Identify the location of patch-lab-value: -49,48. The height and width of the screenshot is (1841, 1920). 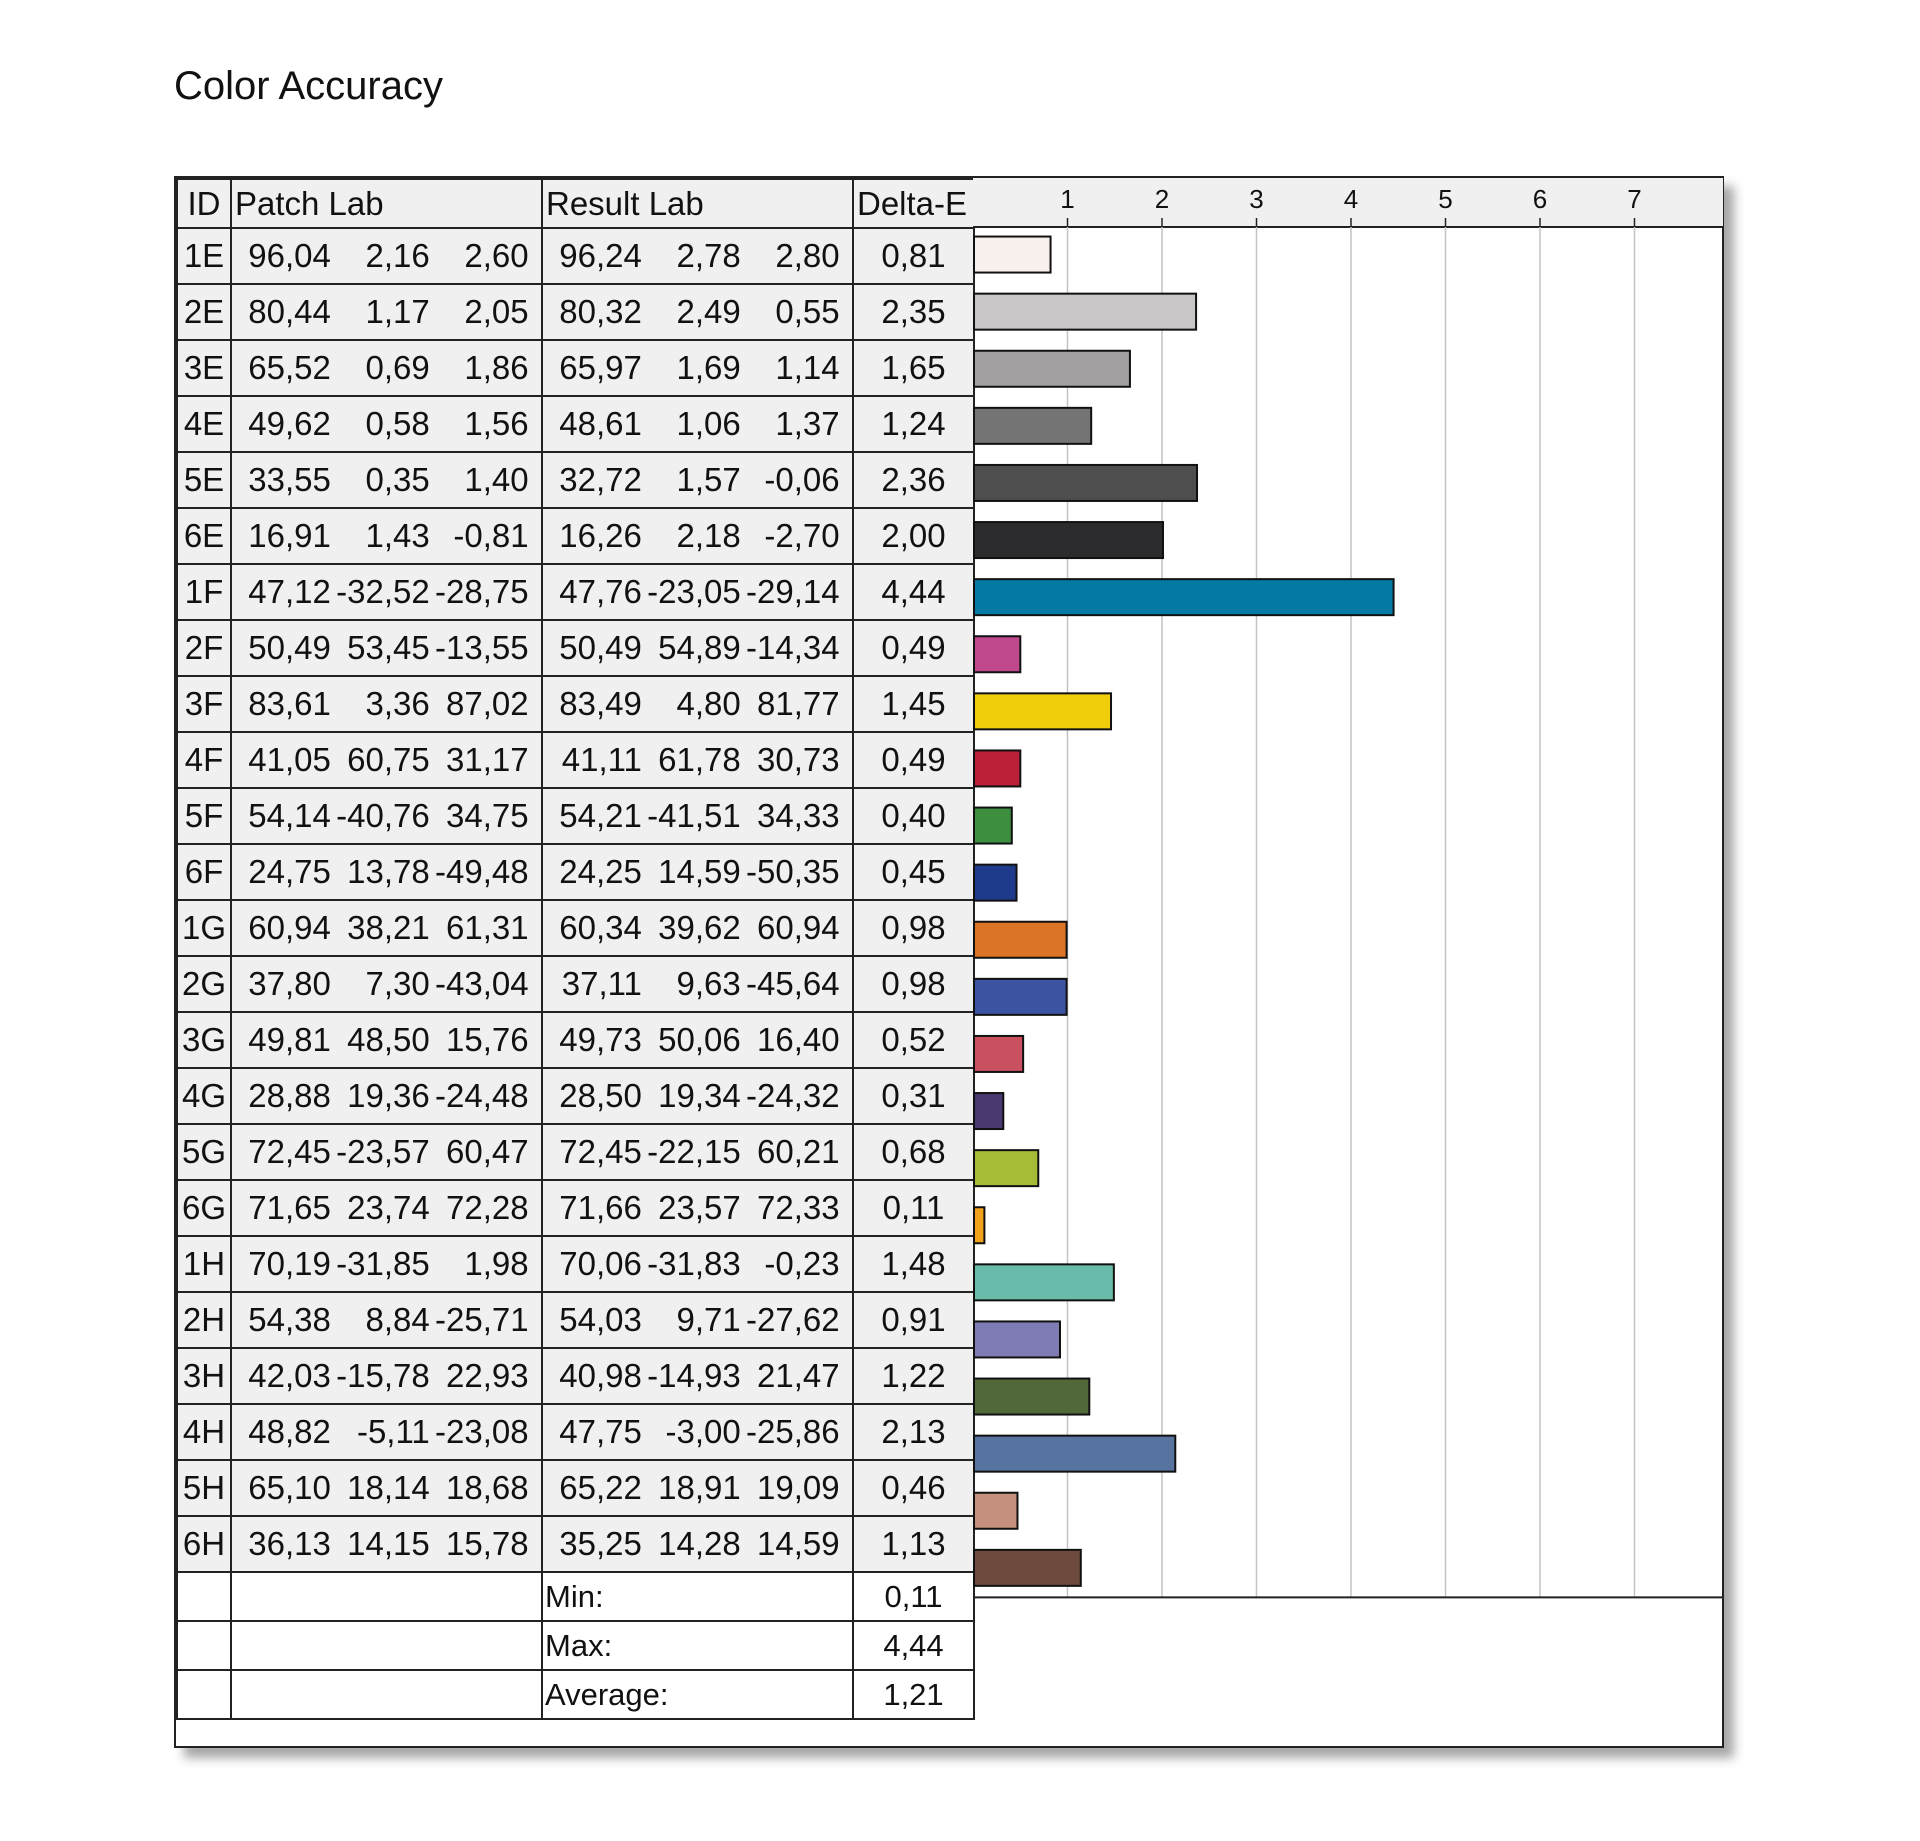
(482, 871).